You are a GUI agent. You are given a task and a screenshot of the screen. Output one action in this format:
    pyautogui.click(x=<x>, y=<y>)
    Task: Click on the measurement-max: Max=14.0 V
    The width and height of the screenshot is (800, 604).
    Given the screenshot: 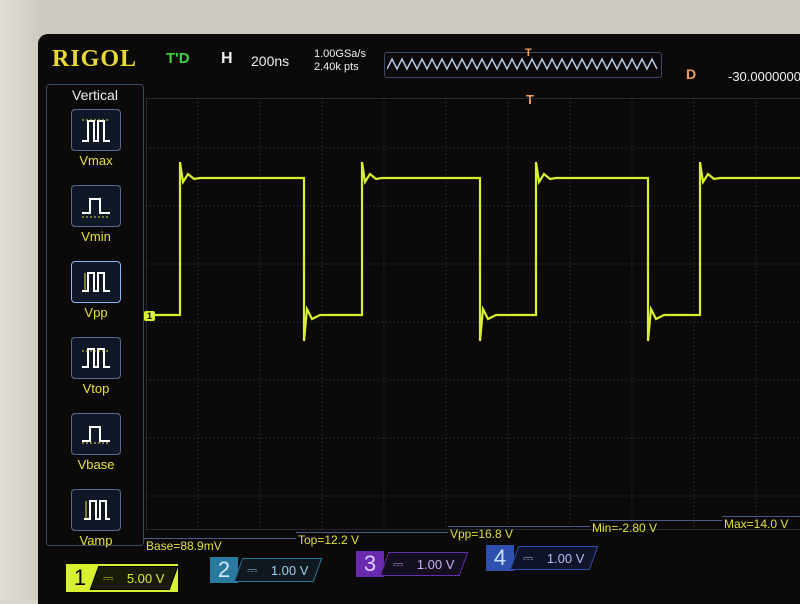 What is the action you would take?
    pyautogui.click(x=761, y=524)
    